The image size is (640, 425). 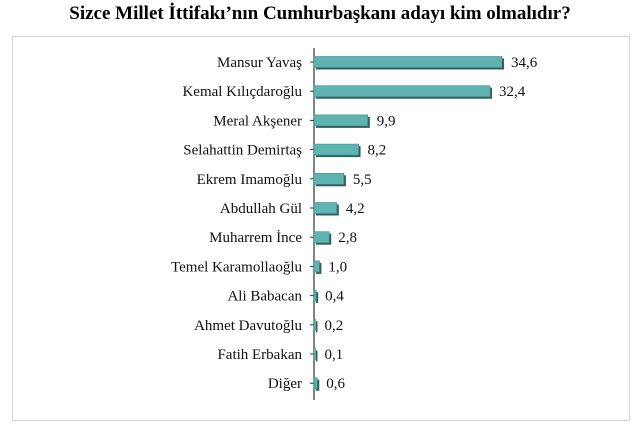 What do you see at coordinates (334, 297) in the screenshot?
I see `data-label: 0,4` at bounding box center [334, 297].